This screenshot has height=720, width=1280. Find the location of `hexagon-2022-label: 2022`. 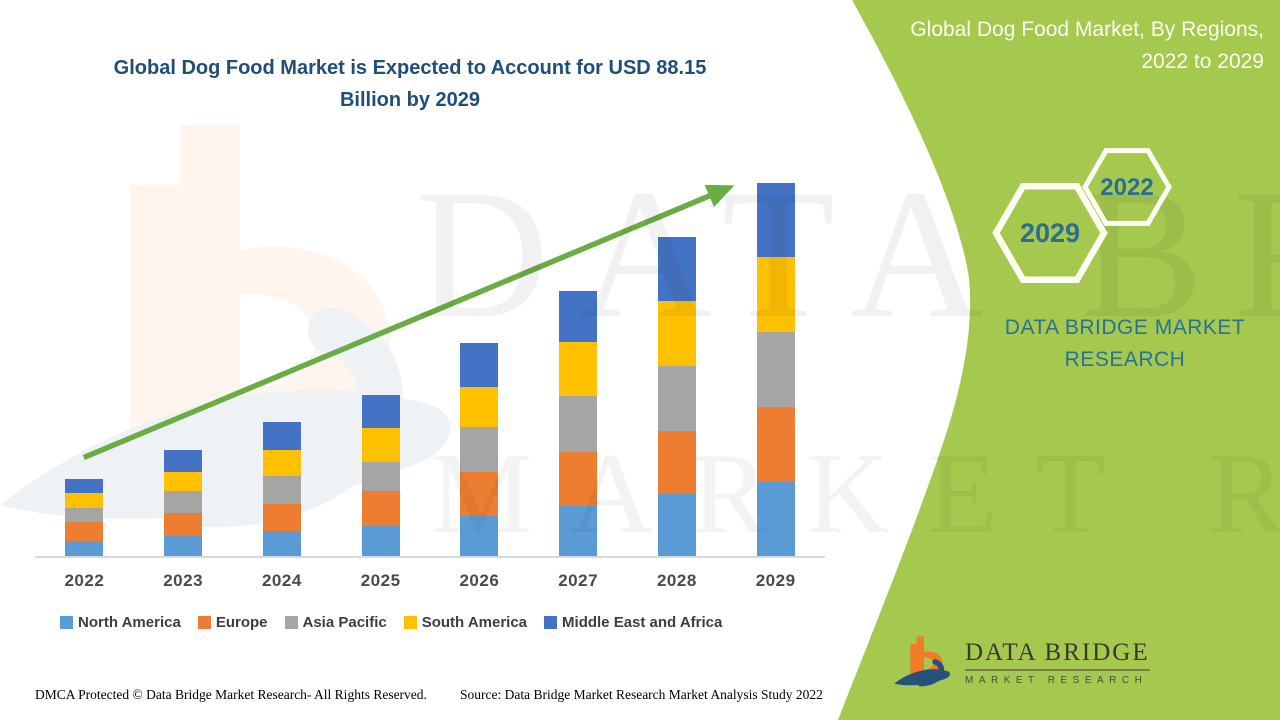

hexagon-2022-label: 2022 is located at coordinates (1126, 187).